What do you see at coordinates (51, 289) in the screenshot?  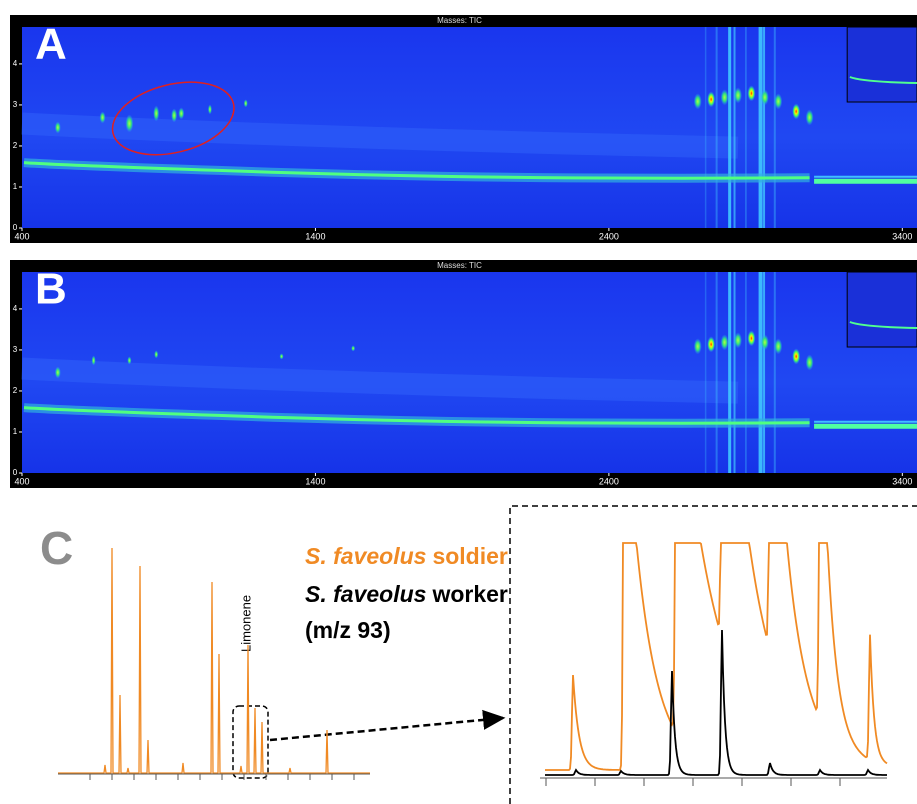 I see `panel-label: B` at bounding box center [51, 289].